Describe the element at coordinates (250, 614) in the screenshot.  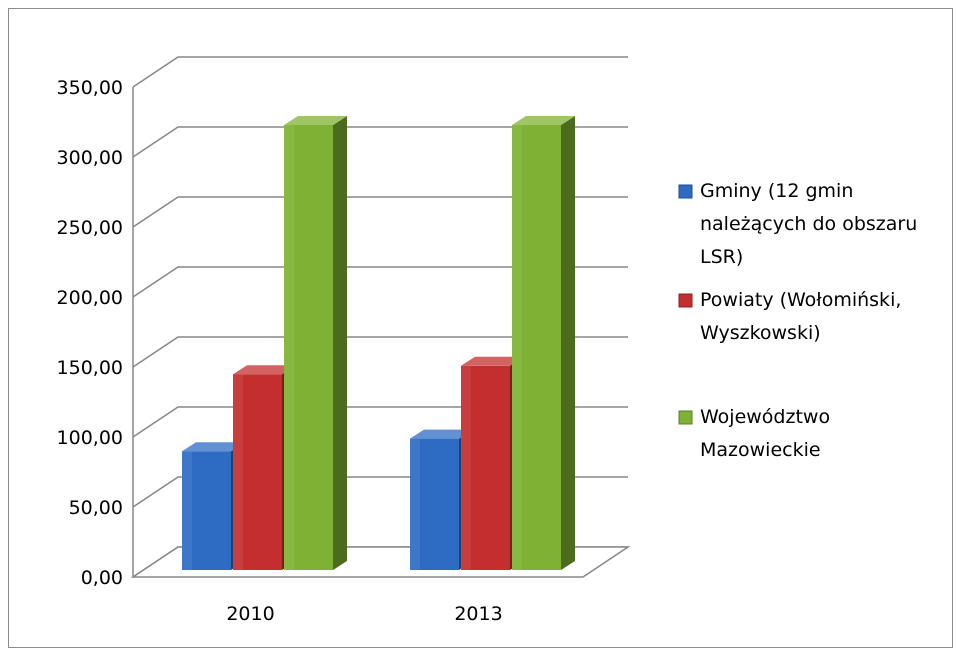
I see `x-category-label: 2010` at that location.